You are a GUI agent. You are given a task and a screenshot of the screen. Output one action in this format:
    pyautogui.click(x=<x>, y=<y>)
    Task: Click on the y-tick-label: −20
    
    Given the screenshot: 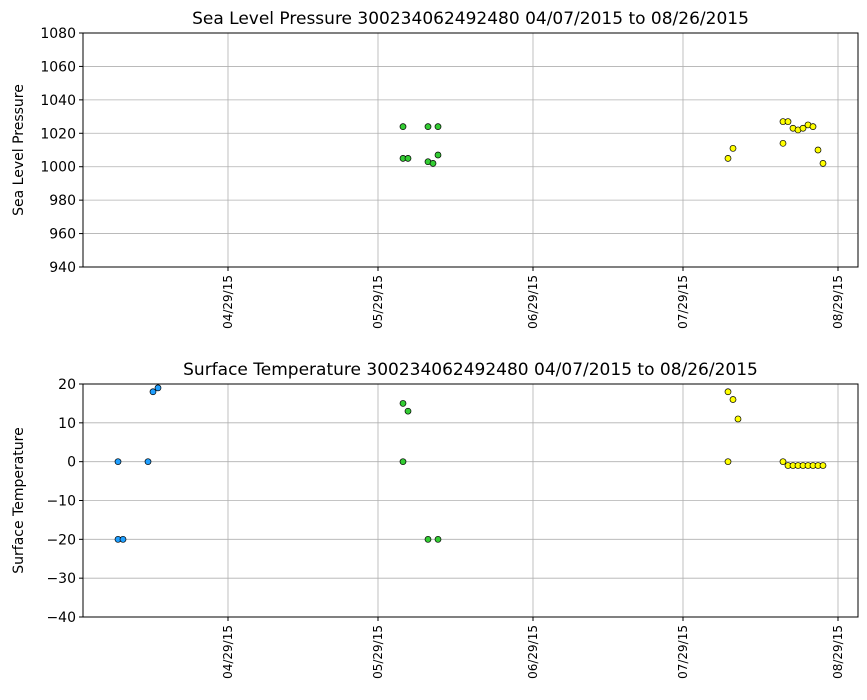 What is the action you would take?
    pyautogui.click(x=61, y=540)
    